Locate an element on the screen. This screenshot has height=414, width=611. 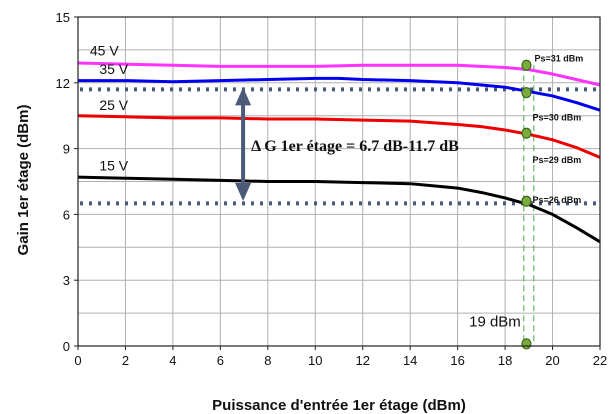
x-tick-label: 2 is located at coordinates (125, 360).